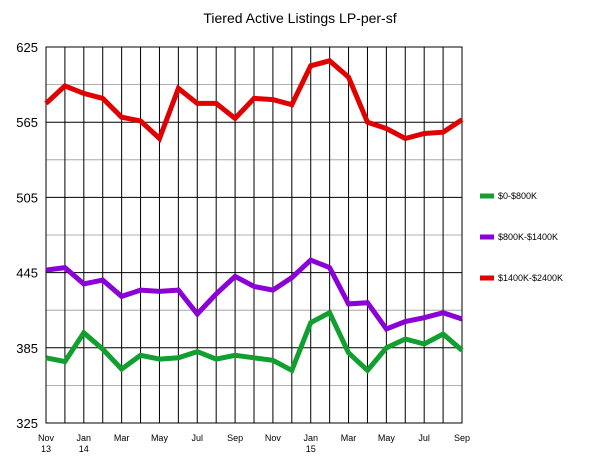 This screenshot has height=463, width=600. I want to click on x-tick-year-label: 15, so click(311, 449).